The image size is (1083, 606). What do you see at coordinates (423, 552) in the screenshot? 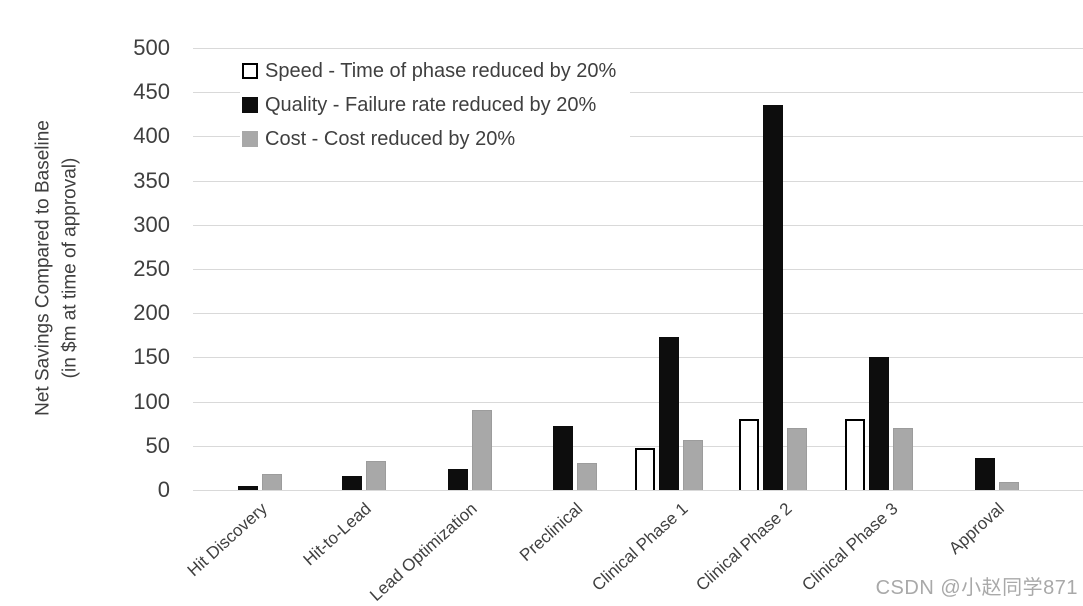
I see `x-tick-label-lead-optimization: Lead Optimization` at bounding box center [423, 552].